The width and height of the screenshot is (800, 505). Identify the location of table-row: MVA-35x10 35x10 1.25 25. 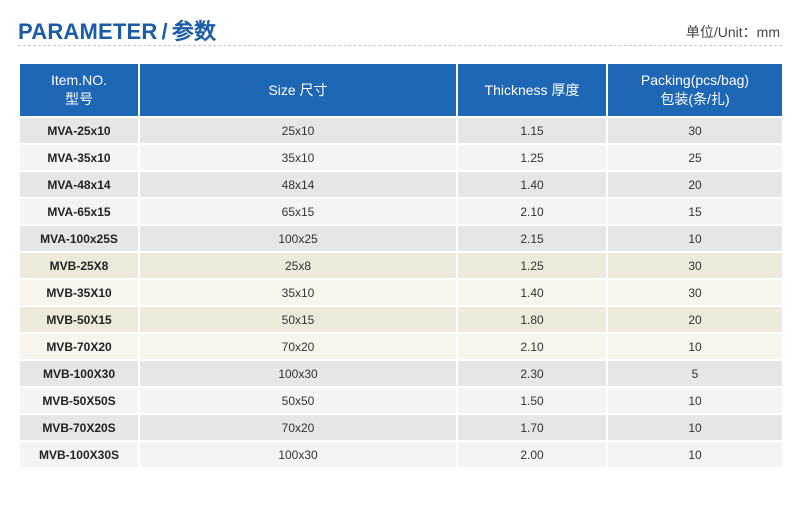
(401, 157).